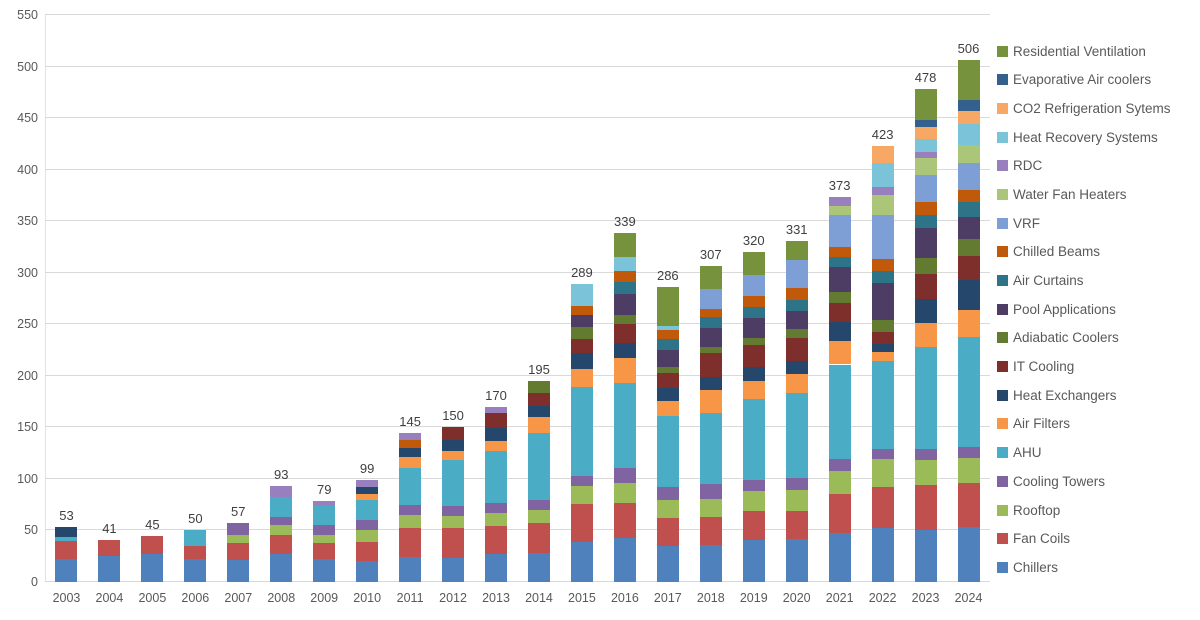  Describe the element at coordinates (27, 221) in the screenshot. I see `y-tick-label-350: 350` at that location.